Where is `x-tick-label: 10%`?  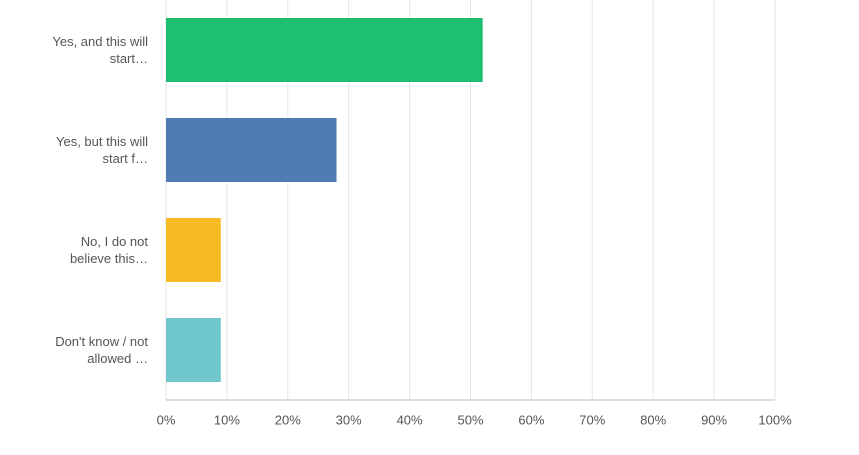
x-tick-label: 10% is located at coordinates (227, 419).